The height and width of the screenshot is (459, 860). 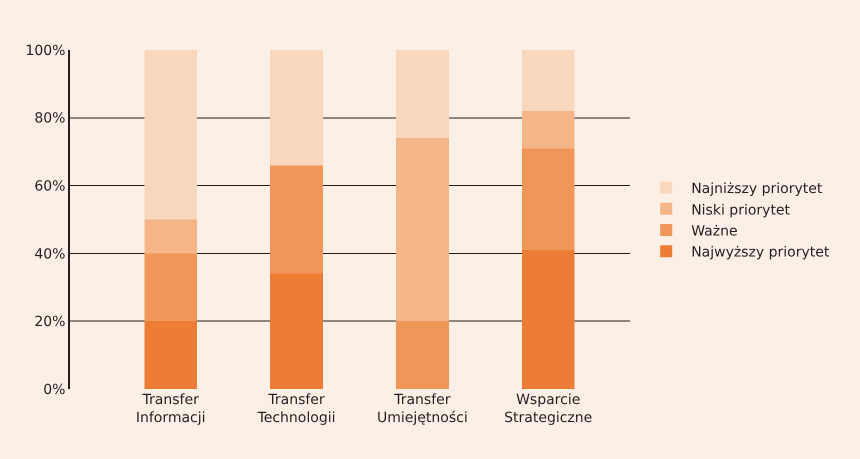 I want to click on x-tick-label: Transfer Technologii, so click(x=296, y=409).